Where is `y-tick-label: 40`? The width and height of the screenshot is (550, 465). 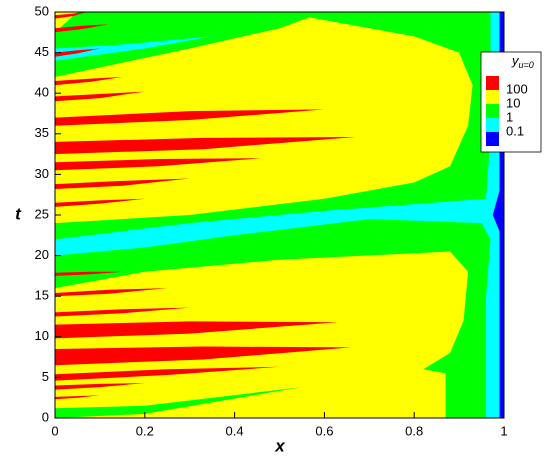
y-tick-label: 40 is located at coordinates (42, 92).